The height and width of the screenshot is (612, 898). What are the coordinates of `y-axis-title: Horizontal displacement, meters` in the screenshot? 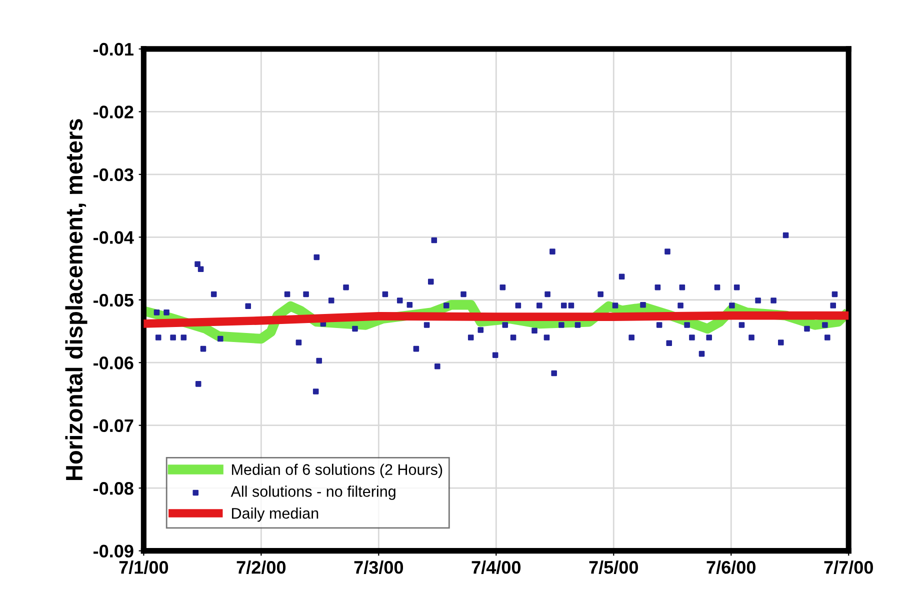 It's located at (76, 299).